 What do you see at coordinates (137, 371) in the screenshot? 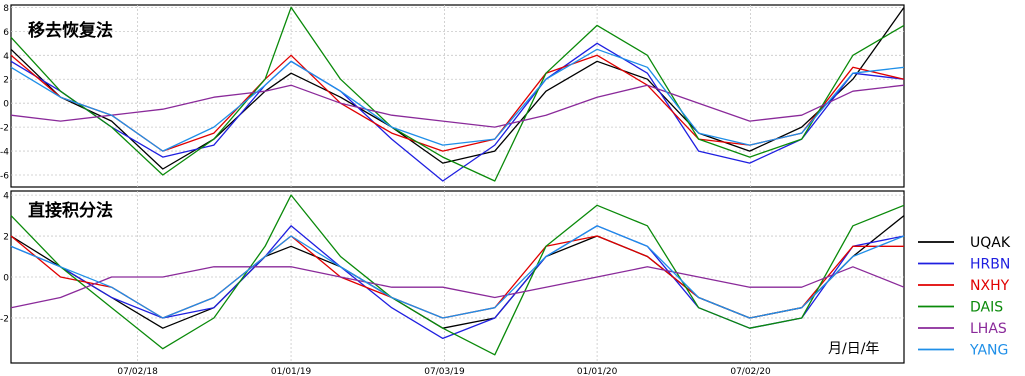
I see `x-tick-label: 07/02/18` at bounding box center [137, 371].